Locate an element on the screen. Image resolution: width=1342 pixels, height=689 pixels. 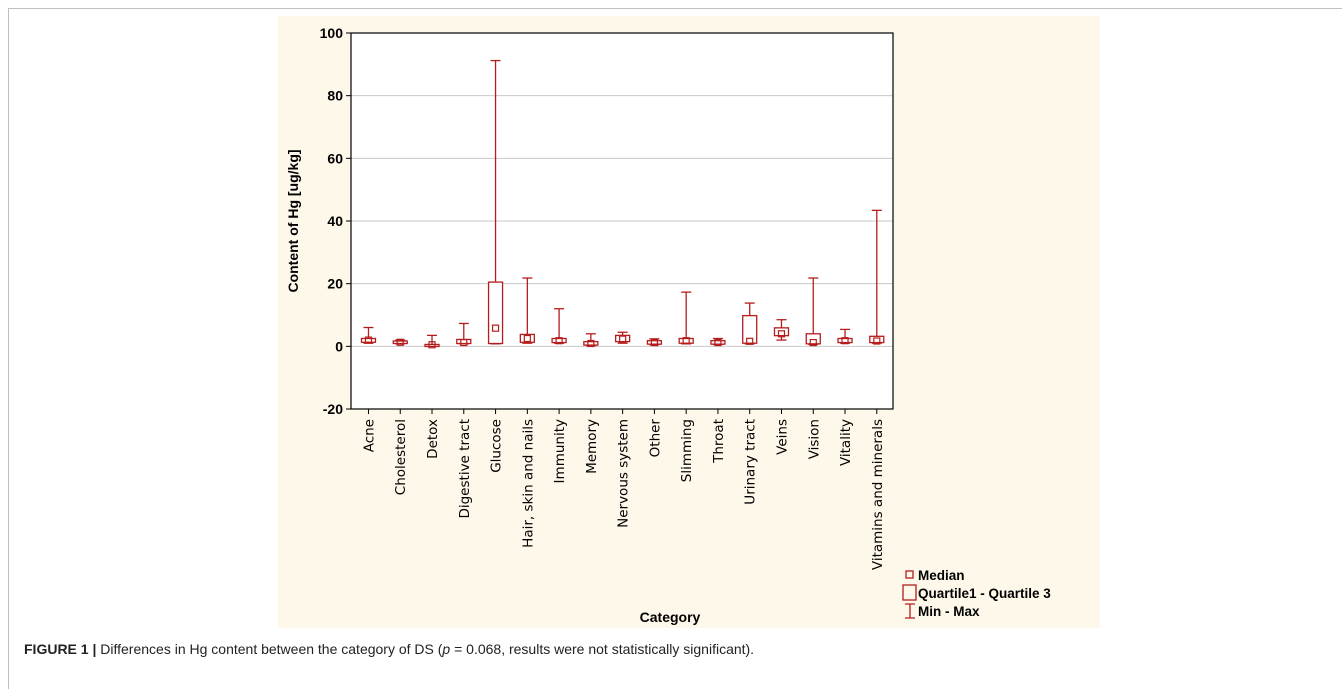
x-tick-label: Glucose is located at coordinates (497, 446).